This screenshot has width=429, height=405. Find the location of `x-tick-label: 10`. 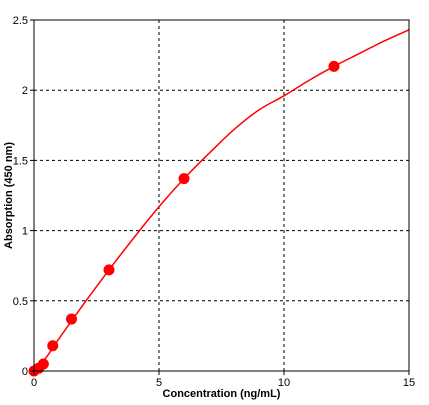

x-tick-label: 10 is located at coordinates (284, 383).